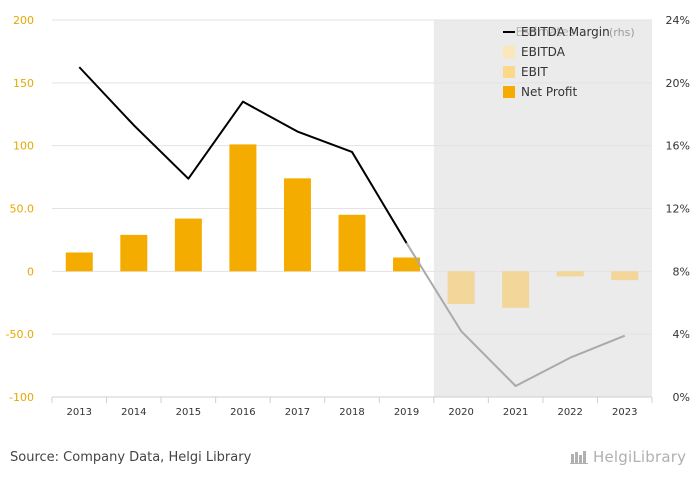 Image resolution: width=700 pixels, height=483 pixels. What do you see at coordinates (681, 271) in the screenshot?
I see `y-right-tick-label: 8%` at bounding box center [681, 271].